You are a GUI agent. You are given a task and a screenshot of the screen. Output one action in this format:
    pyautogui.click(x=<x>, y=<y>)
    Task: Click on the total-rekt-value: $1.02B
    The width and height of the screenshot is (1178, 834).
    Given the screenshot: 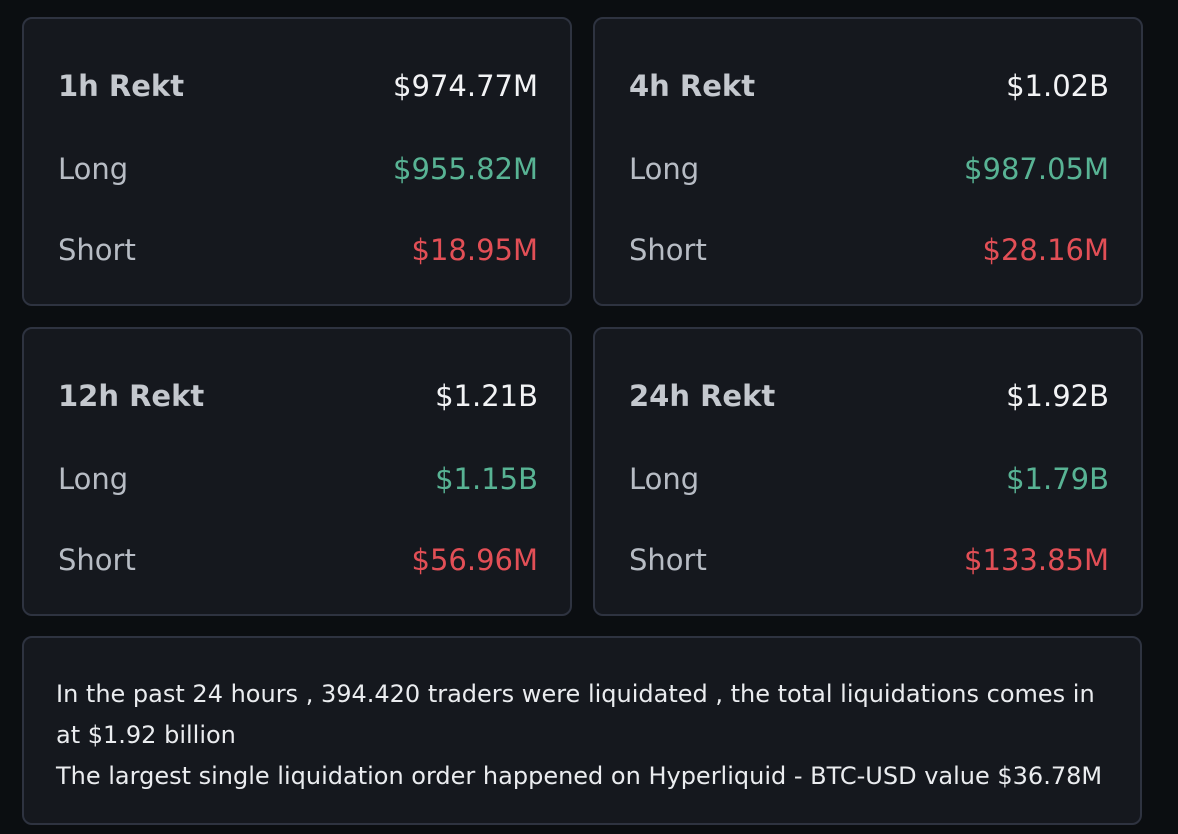 What is the action you would take?
    pyautogui.click(x=1057, y=86)
    